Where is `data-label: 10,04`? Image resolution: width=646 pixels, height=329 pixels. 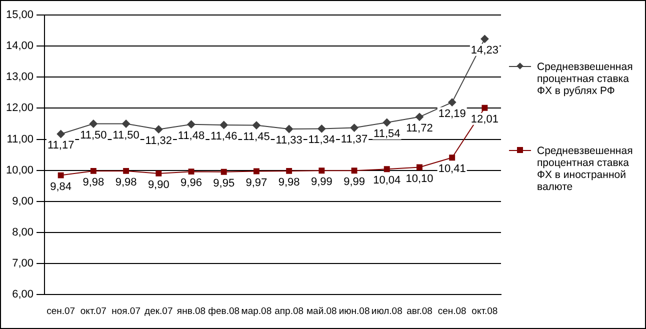 data-label: 10,04 is located at coordinates (387, 180).